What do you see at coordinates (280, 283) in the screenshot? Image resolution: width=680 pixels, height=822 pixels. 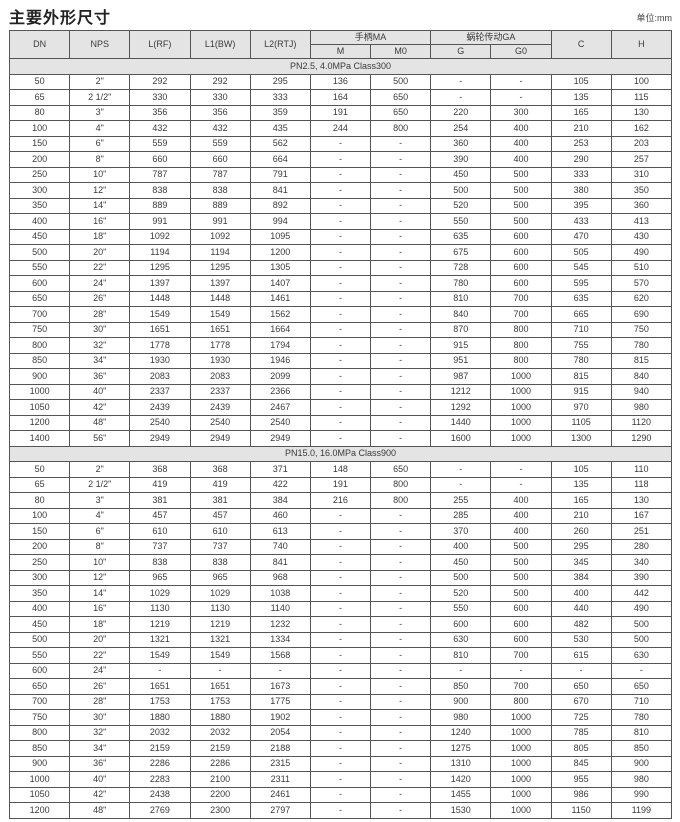 I see `table-cell: 1407` at bounding box center [280, 283].